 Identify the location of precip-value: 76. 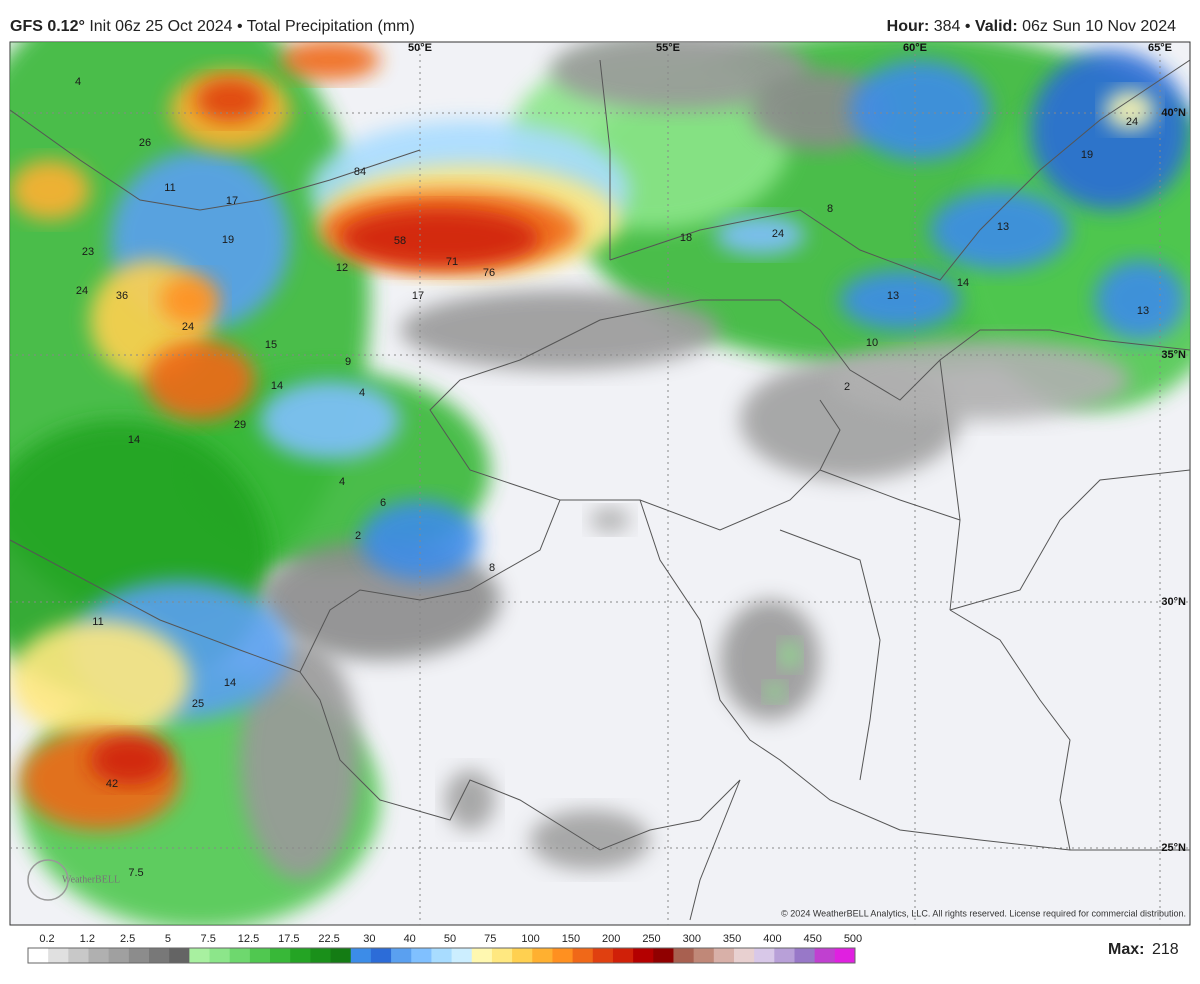
(489, 273).